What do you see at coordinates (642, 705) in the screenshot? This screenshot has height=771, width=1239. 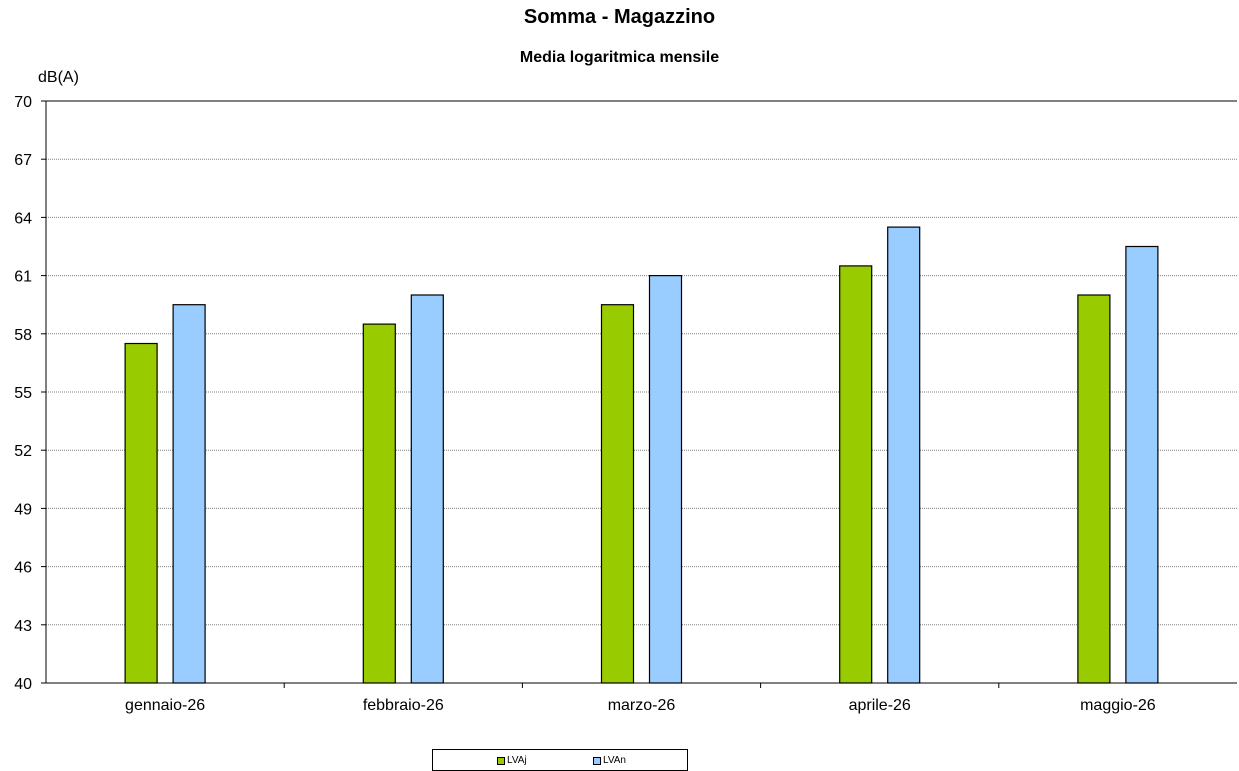 I see `x-tick-label: marzo-26` at bounding box center [642, 705].